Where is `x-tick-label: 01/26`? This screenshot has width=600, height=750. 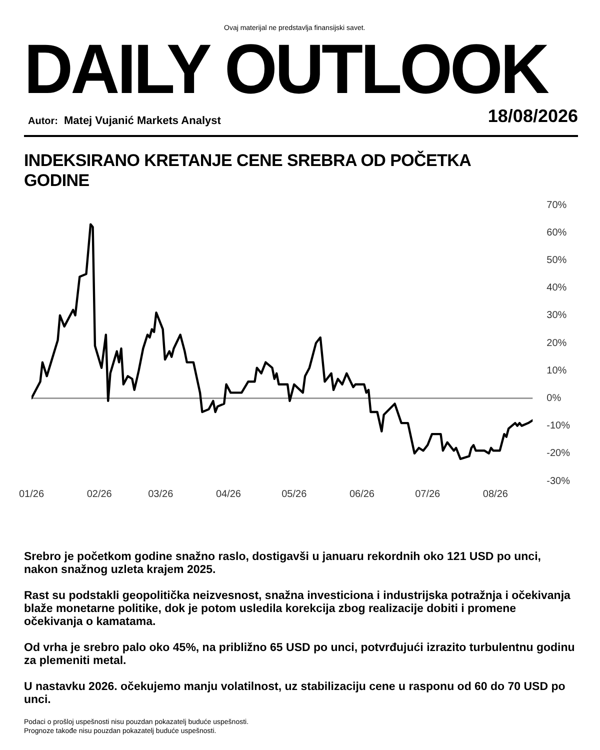
x-tick-label: 01/26 is located at coordinates (31, 494).